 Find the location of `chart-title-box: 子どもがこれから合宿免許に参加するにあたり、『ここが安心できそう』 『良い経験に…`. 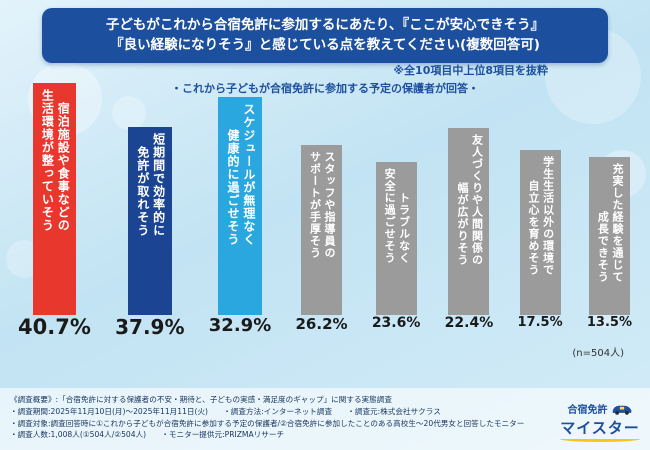

chart-title-box: 子どもがこれから合宿免許に参加するにあたり、『ここが安心できそう』 『良い経験に… is located at coordinates (325, 35).